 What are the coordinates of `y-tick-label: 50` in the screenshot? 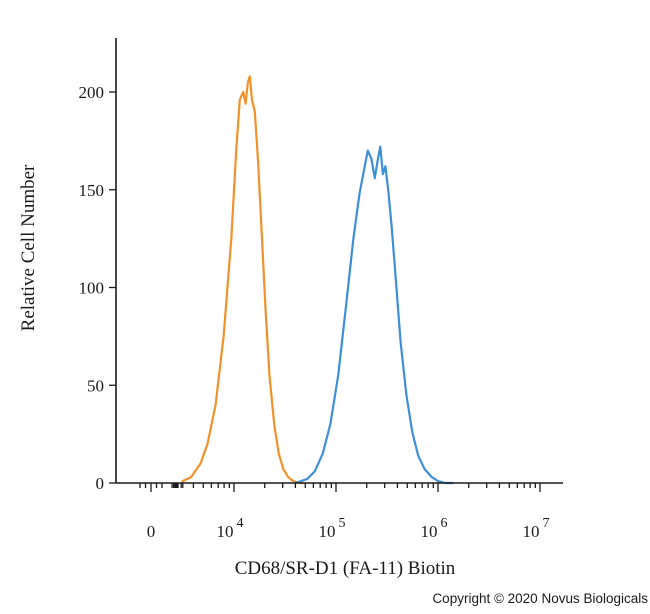 It's located at (95, 385).